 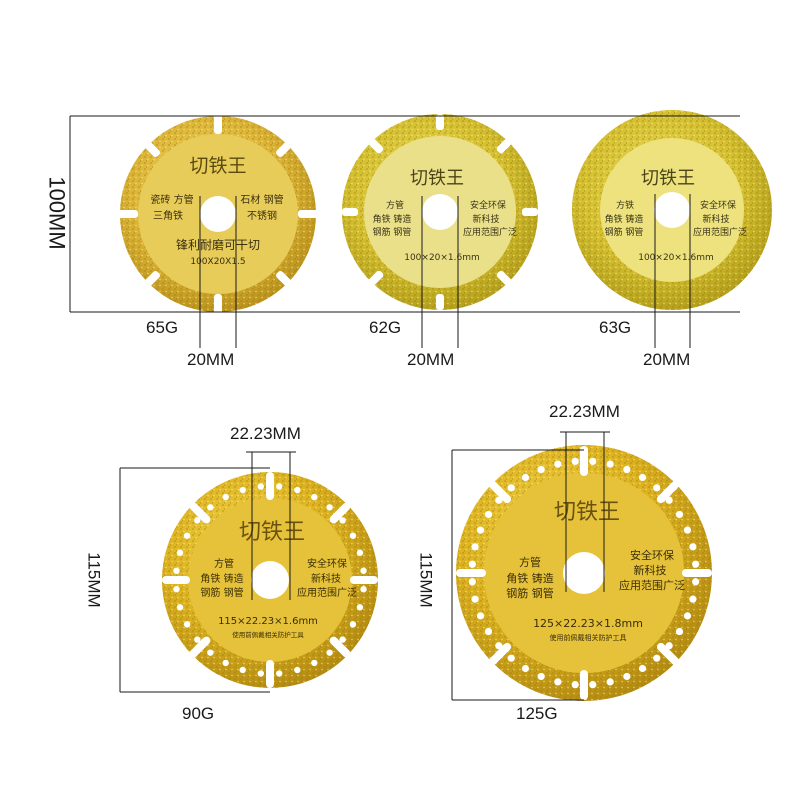 What do you see at coordinates (588, 623) in the screenshot?
I see `svg-text: 125×22.23×1.8mm` at bounding box center [588, 623].